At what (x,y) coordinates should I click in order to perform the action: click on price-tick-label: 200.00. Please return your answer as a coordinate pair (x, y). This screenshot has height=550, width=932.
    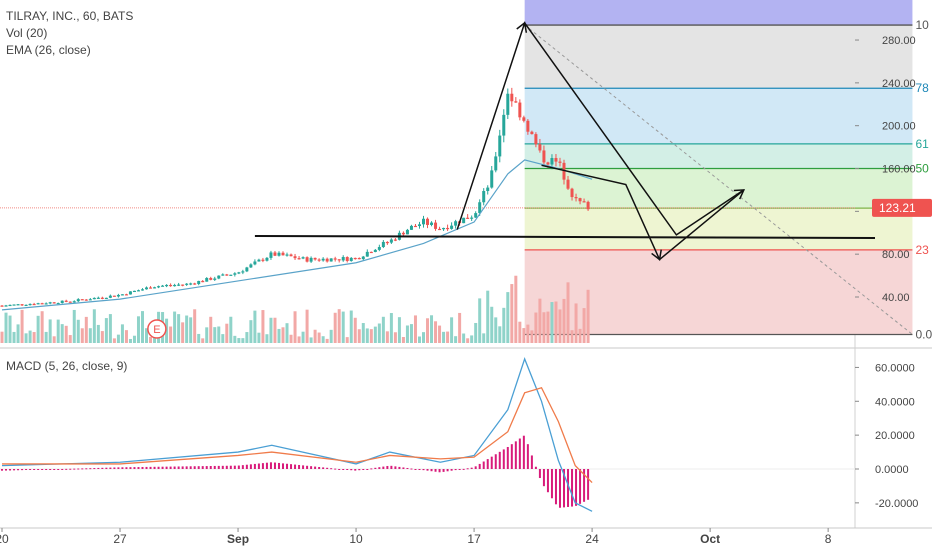
    Looking at the image, I should click on (899, 127).